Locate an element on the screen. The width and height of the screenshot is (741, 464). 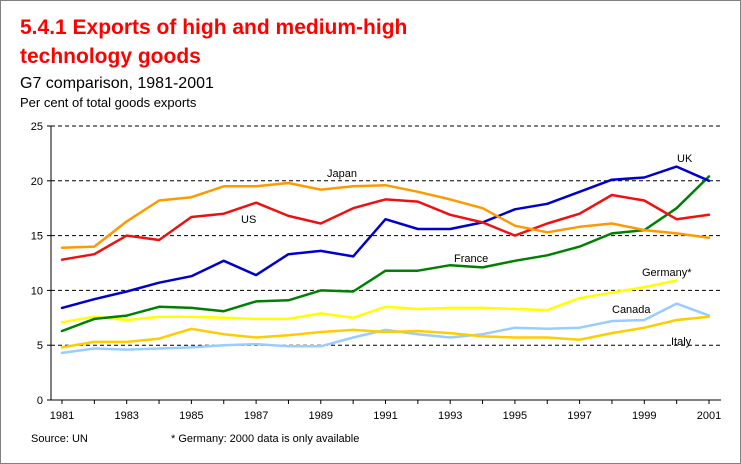
series-label-italy: Italy is located at coordinates (681, 342).